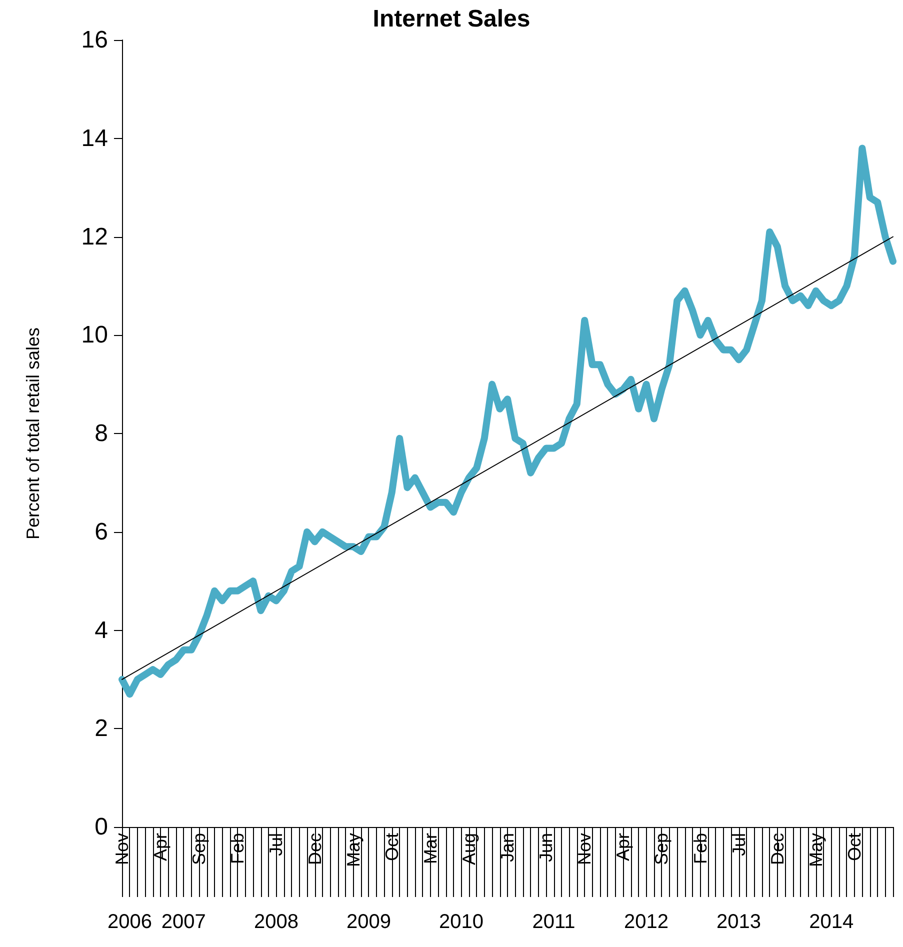 This screenshot has height=947, width=903. Describe the element at coordinates (554, 922) in the screenshot. I see `annotation: 2011` at that location.